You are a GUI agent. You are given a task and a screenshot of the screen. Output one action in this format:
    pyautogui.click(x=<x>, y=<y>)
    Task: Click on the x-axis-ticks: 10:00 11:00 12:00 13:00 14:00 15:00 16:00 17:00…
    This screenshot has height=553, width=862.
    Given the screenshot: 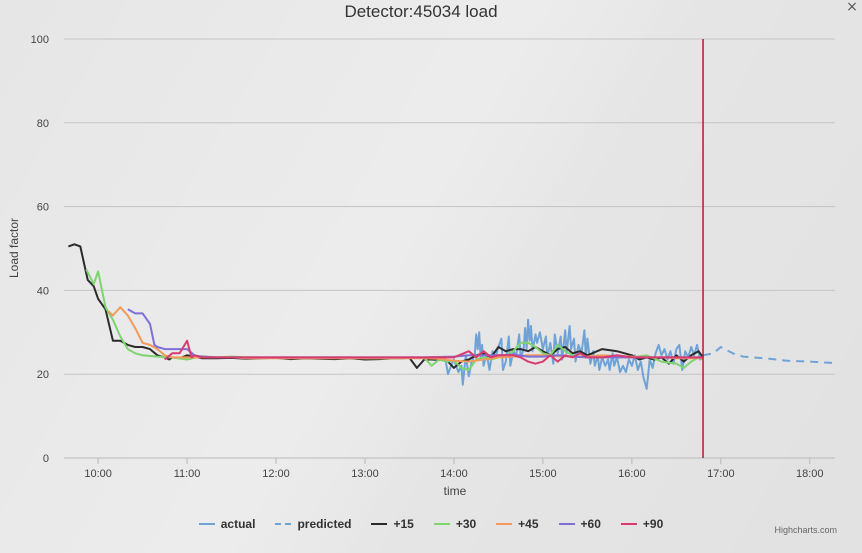 What is the action you would take?
    pyautogui.click(x=454, y=469)
    